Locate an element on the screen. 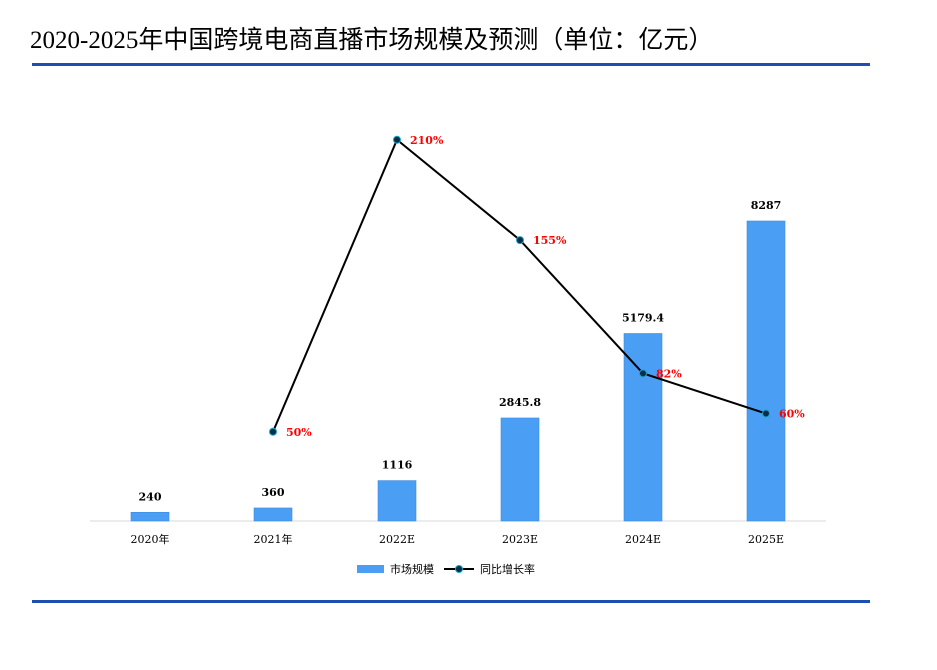  growth-label-1: 50% is located at coordinates (299, 432).